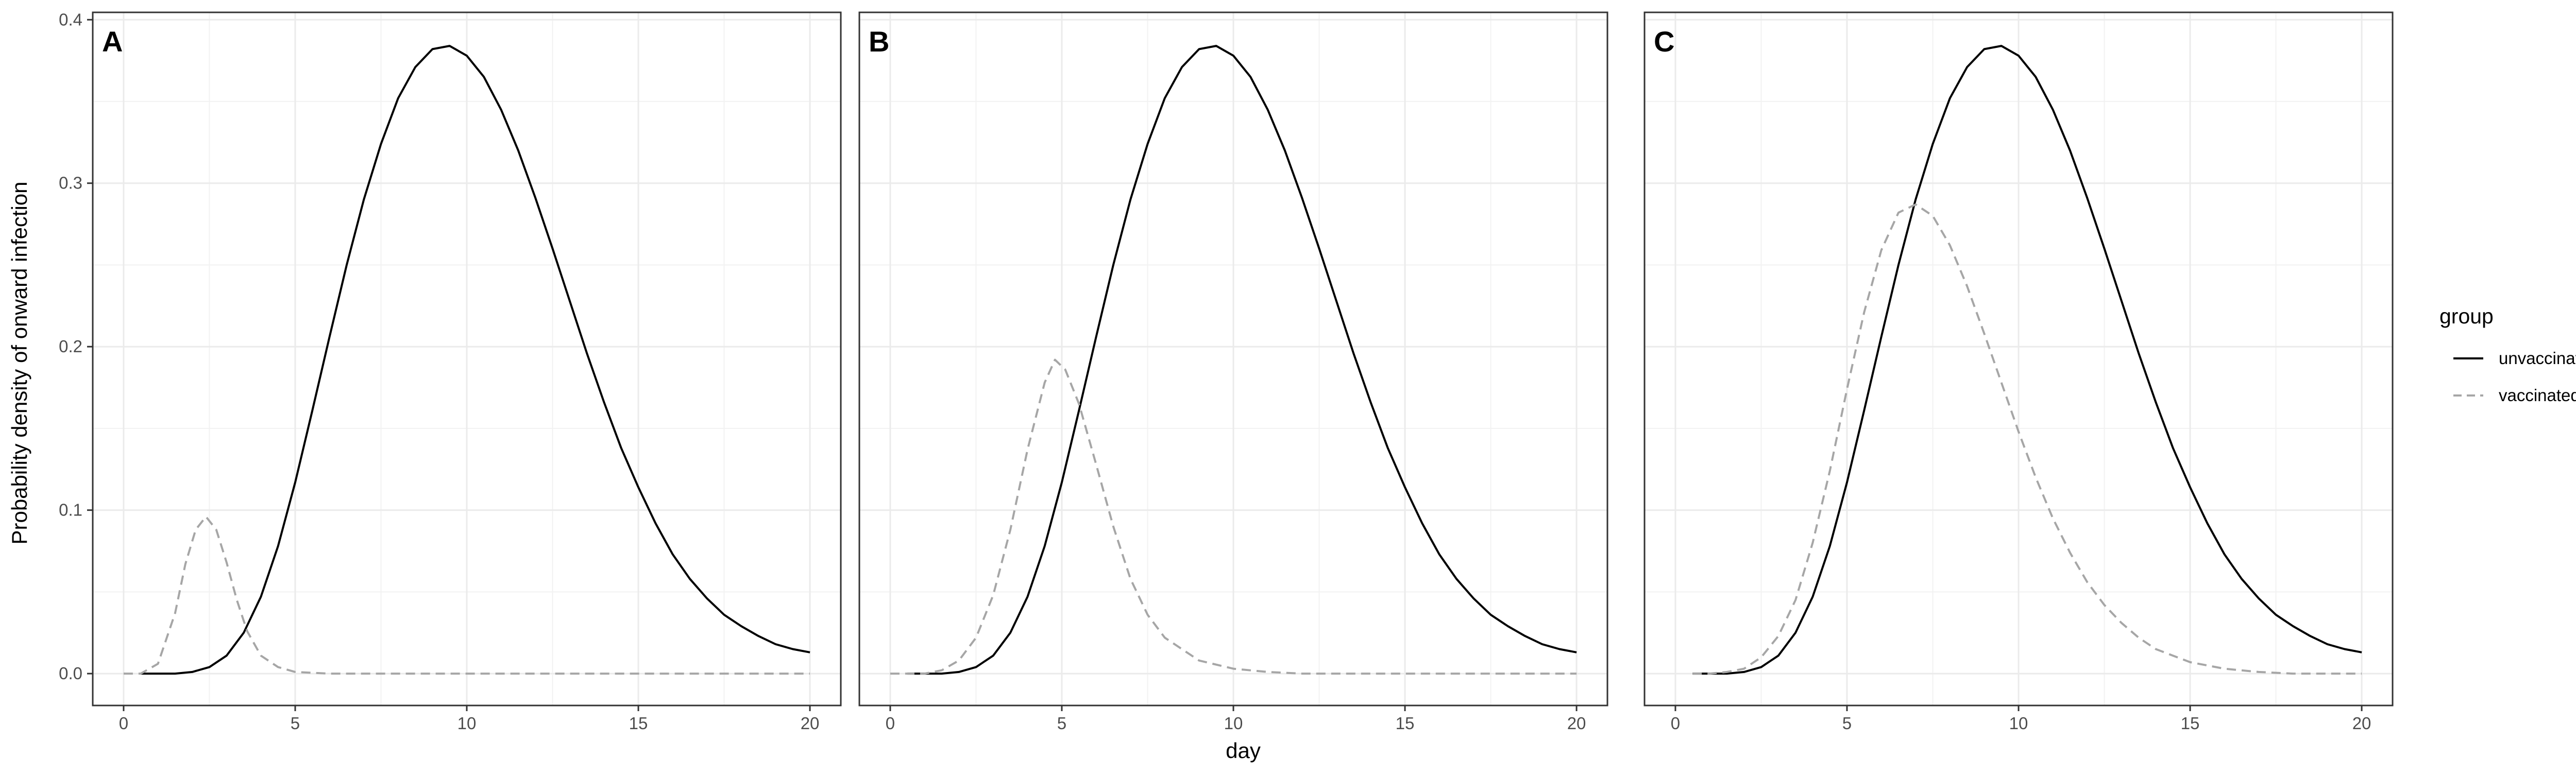 The height and width of the screenshot is (775, 2576). I want to click on x-axis-title: day, so click(1243, 751).